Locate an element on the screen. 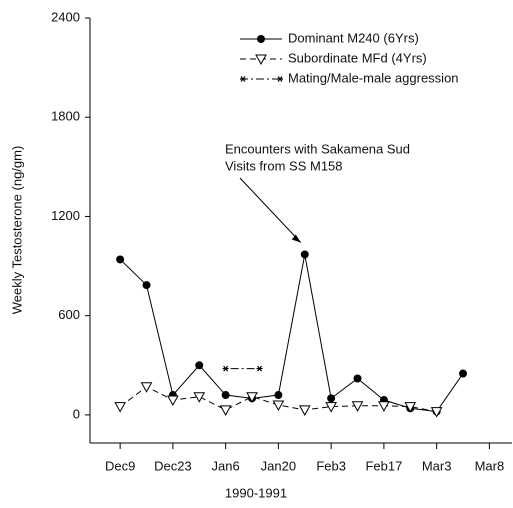 Image resolution: width=513 pixels, height=508 pixels. y-tick-label: 600 is located at coordinates (69, 314).